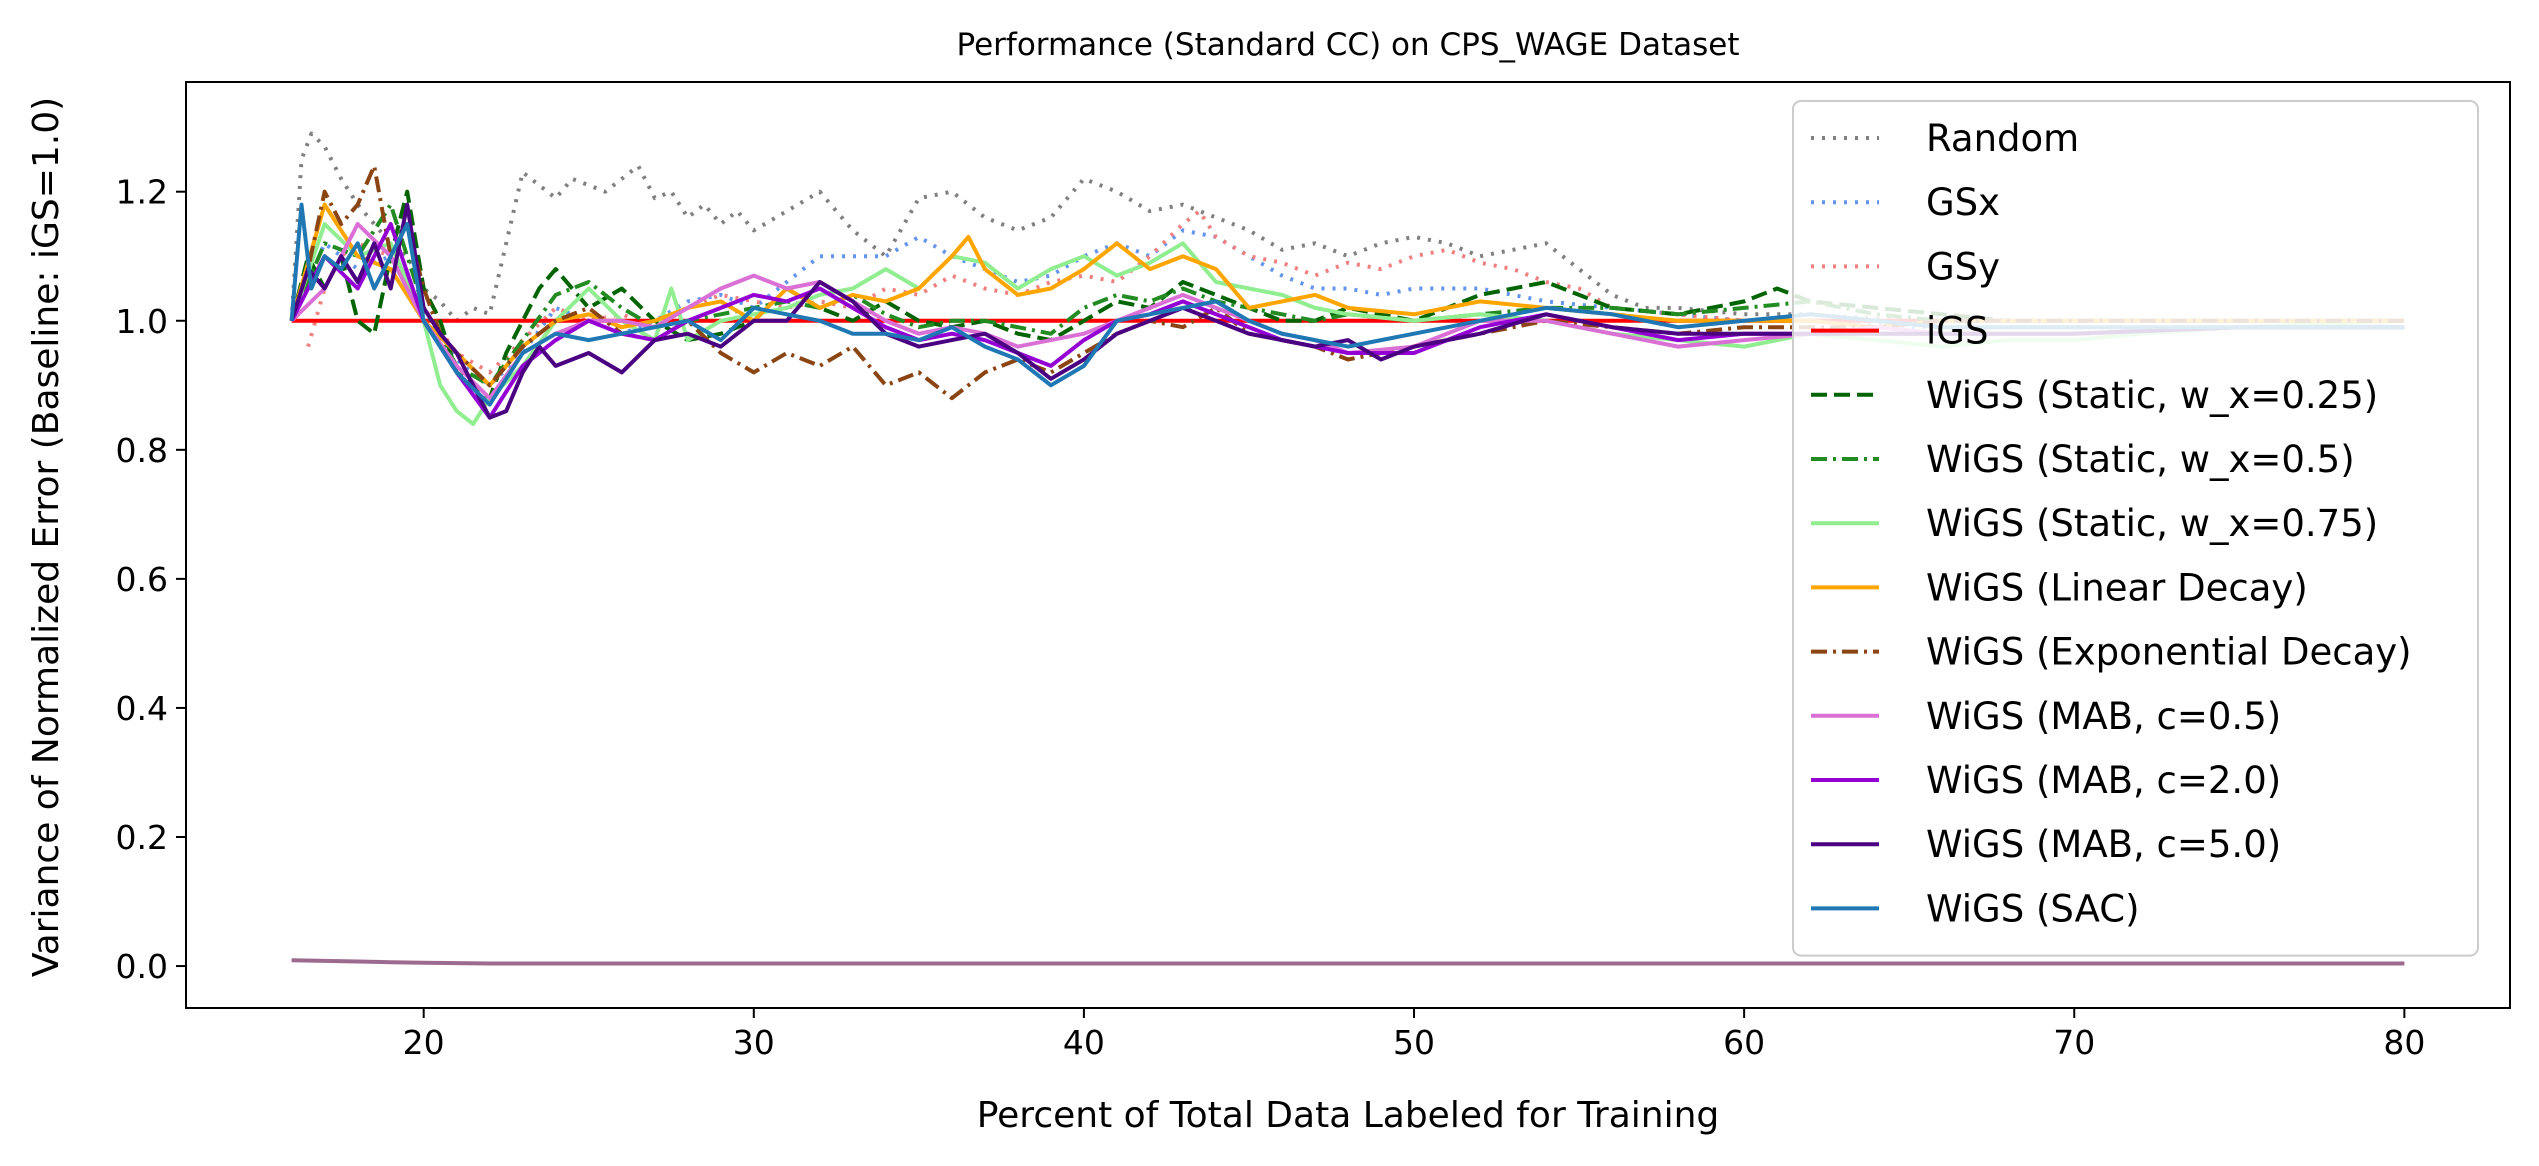  I want to click on legend-label: WiGS (Static, w_x=0.25), so click(2152, 395).